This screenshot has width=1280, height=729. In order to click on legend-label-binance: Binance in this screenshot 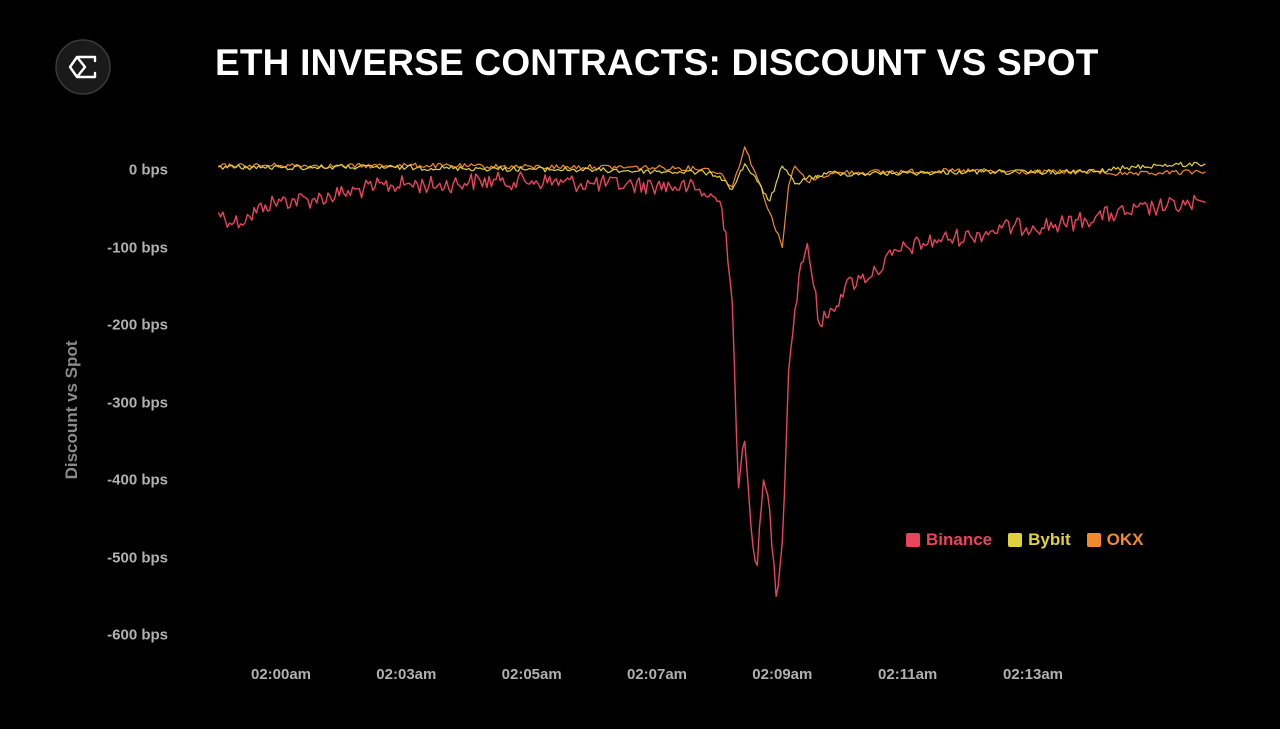, I will do `click(959, 539)`.